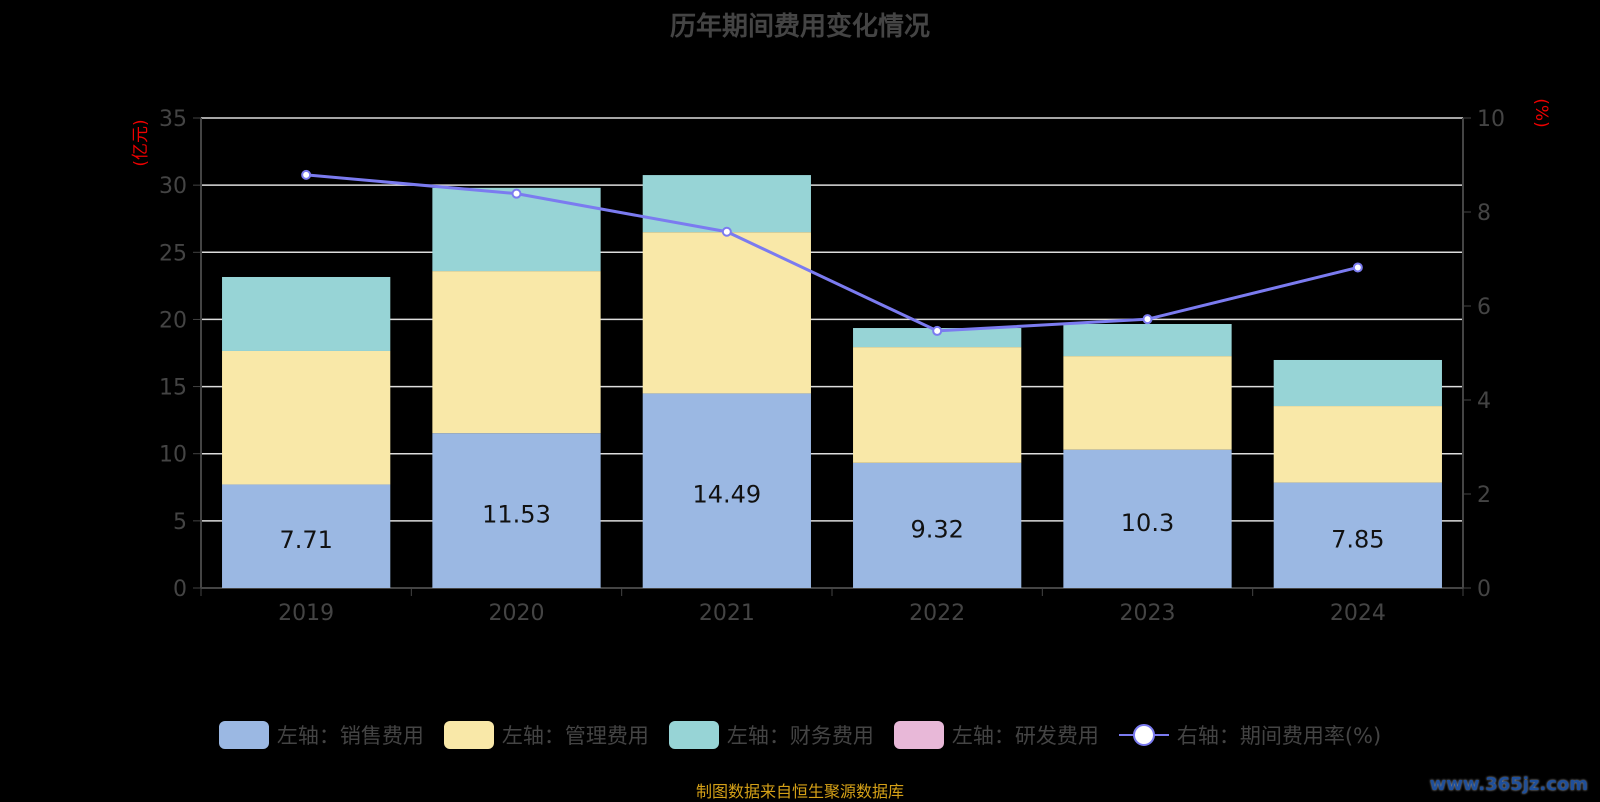 This screenshot has height=802, width=1600. I want to click on legend-item: 左轴：研发费用, so click(996, 735).